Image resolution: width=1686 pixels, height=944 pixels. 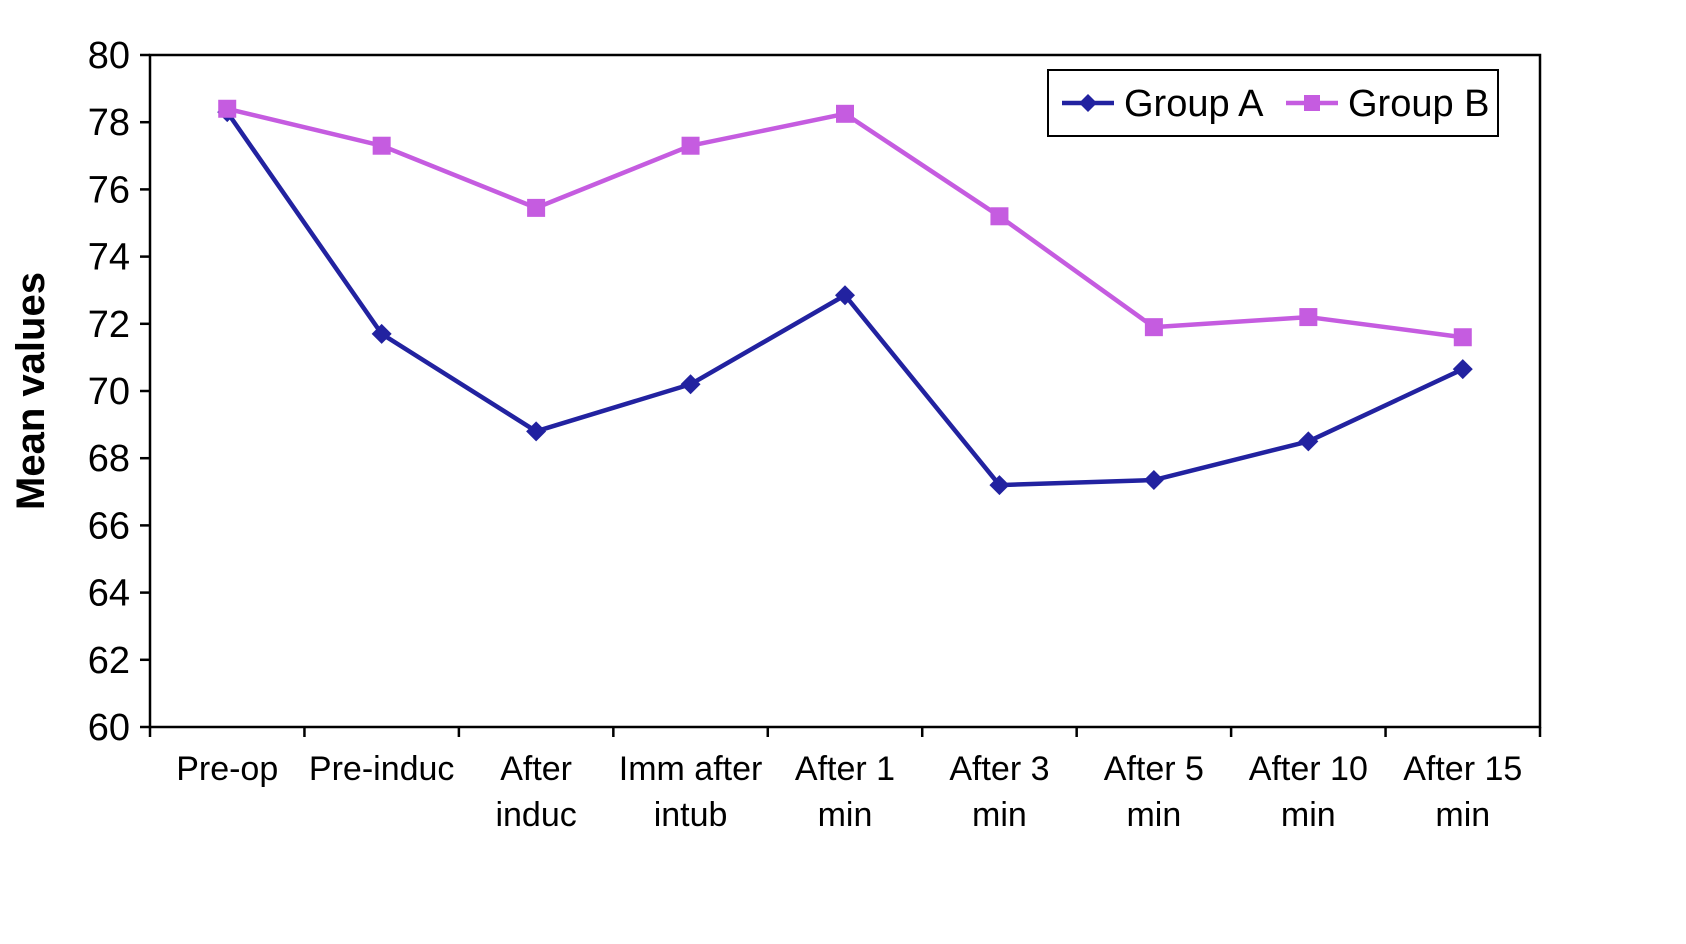 What do you see at coordinates (109, 123) in the screenshot?
I see `y-tick-label: 78` at bounding box center [109, 123].